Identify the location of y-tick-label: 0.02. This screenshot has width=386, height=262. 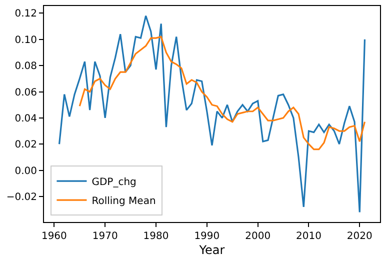
(25, 145).